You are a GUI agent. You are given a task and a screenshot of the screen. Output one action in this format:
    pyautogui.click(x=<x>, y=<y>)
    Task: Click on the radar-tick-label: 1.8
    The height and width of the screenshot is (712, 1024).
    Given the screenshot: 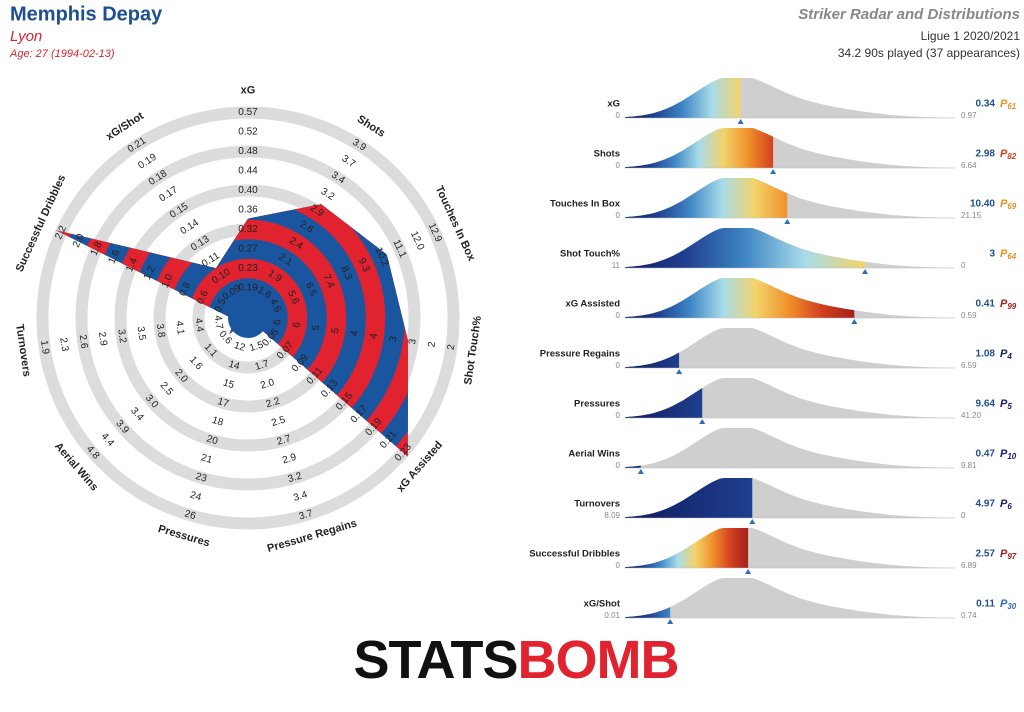 What is the action you would take?
    pyautogui.click(x=97, y=249)
    